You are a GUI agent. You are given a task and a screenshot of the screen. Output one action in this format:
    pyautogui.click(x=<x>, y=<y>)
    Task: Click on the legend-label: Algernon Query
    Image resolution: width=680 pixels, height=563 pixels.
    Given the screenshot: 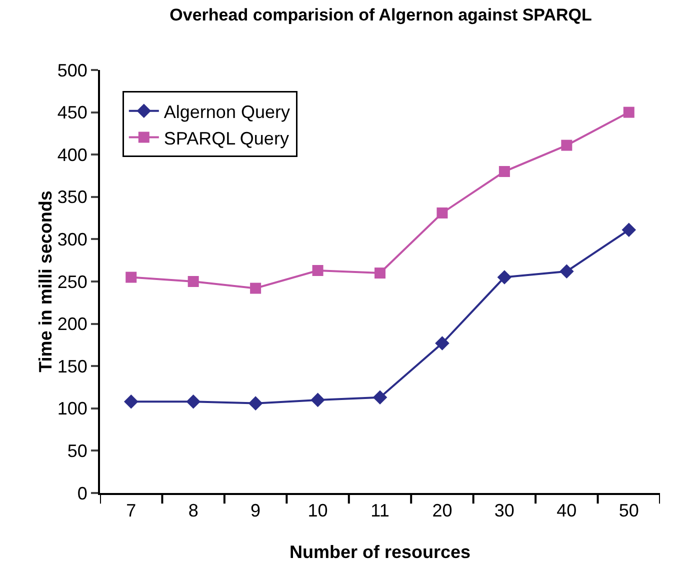 What is the action you would take?
    pyautogui.click(x=227, y=112)
    